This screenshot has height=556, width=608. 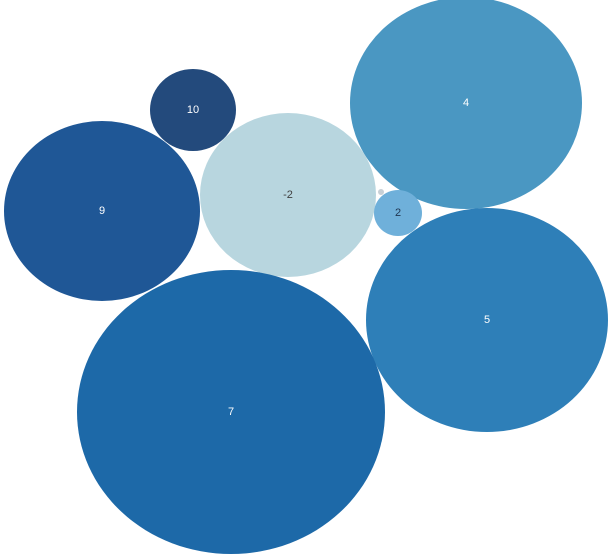 I want to click on bubble-label-2: 2, so click(x=398, y=213).